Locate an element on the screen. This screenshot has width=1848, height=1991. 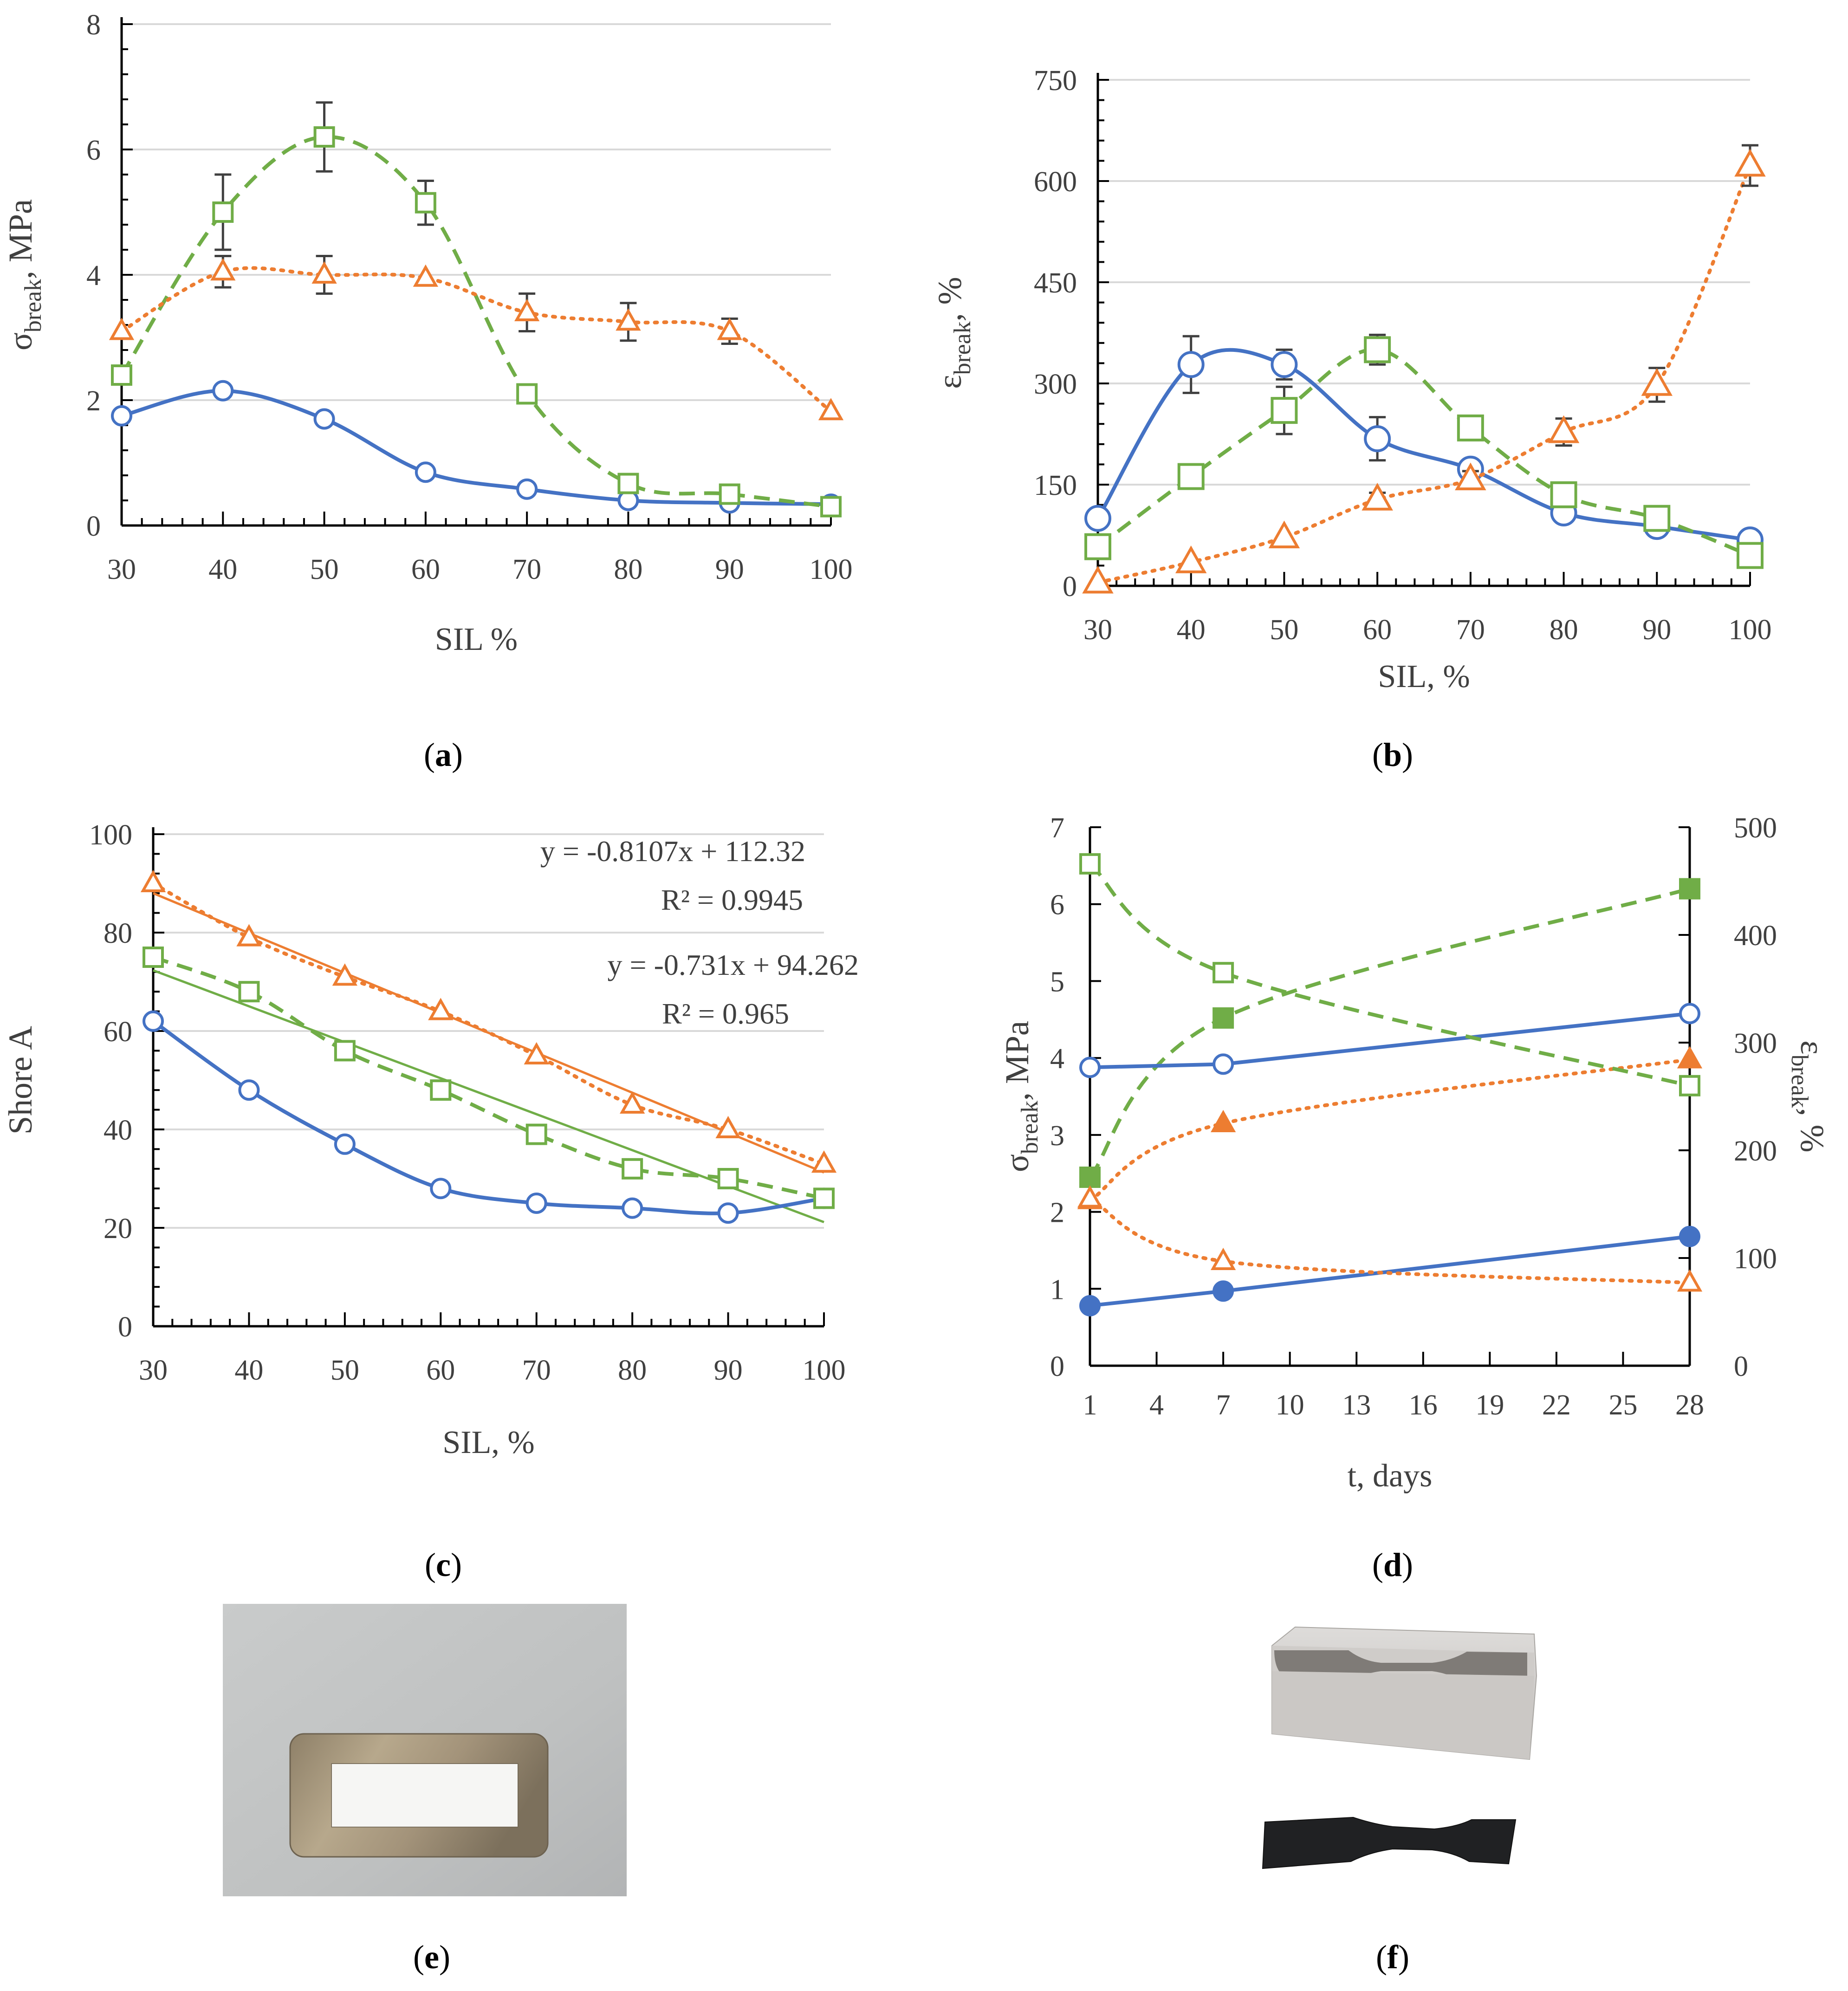
x-tick-label: 50 is located at coordinates (324, 569).